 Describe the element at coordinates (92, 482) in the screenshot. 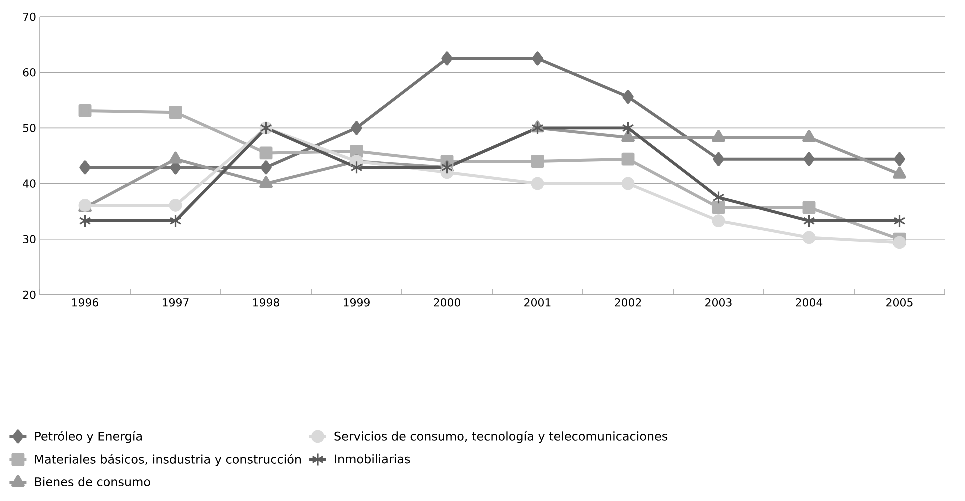

I see `legend-label: Bienes de consumo` at that location.